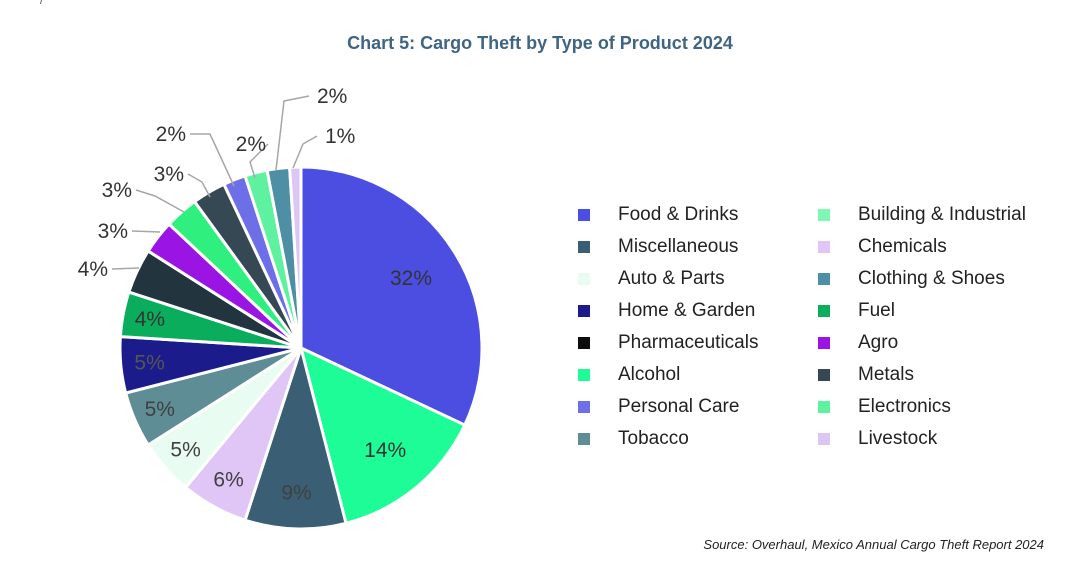 The width and height of the screenshot is (1080, 566). What do you see at coordinates (259, 161) in the screenshot?
I see `leader-line-building-industrial` at bounding box center [259, 161].